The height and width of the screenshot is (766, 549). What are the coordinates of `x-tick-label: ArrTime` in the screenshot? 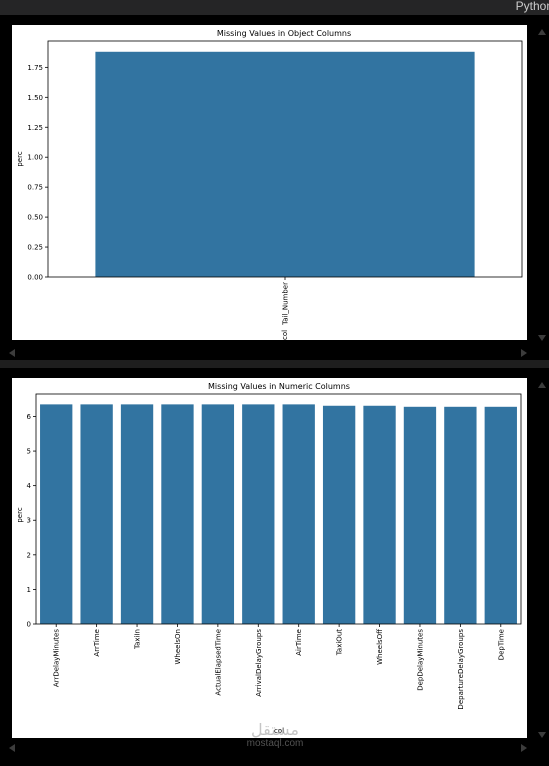 It's located at (97, 643).